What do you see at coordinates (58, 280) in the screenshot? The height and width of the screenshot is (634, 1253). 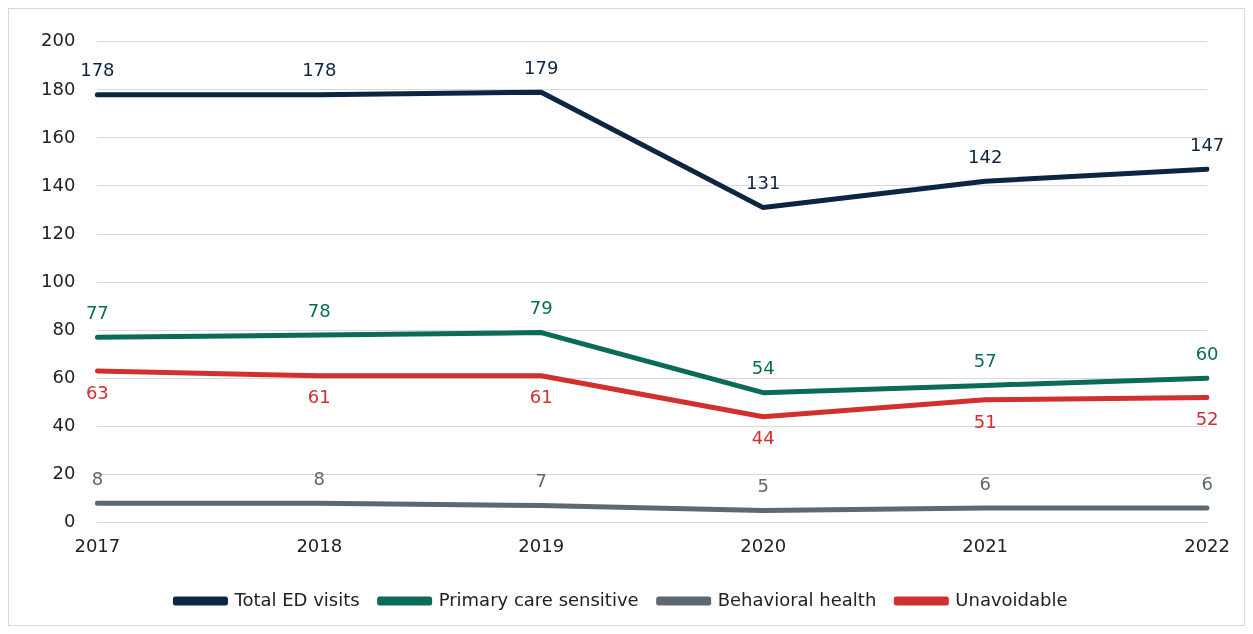 I see `y-tick-label: 100` at bounding box center [58, 280].